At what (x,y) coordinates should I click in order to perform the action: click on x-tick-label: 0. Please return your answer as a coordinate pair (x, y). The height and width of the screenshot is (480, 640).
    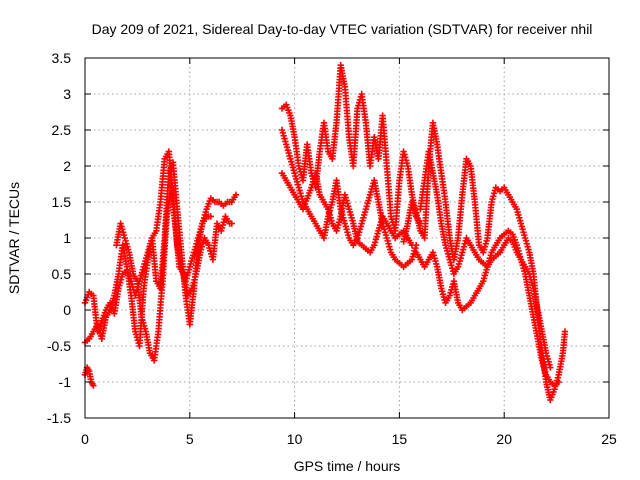
    Looking at the image, I should click on (85, 439).